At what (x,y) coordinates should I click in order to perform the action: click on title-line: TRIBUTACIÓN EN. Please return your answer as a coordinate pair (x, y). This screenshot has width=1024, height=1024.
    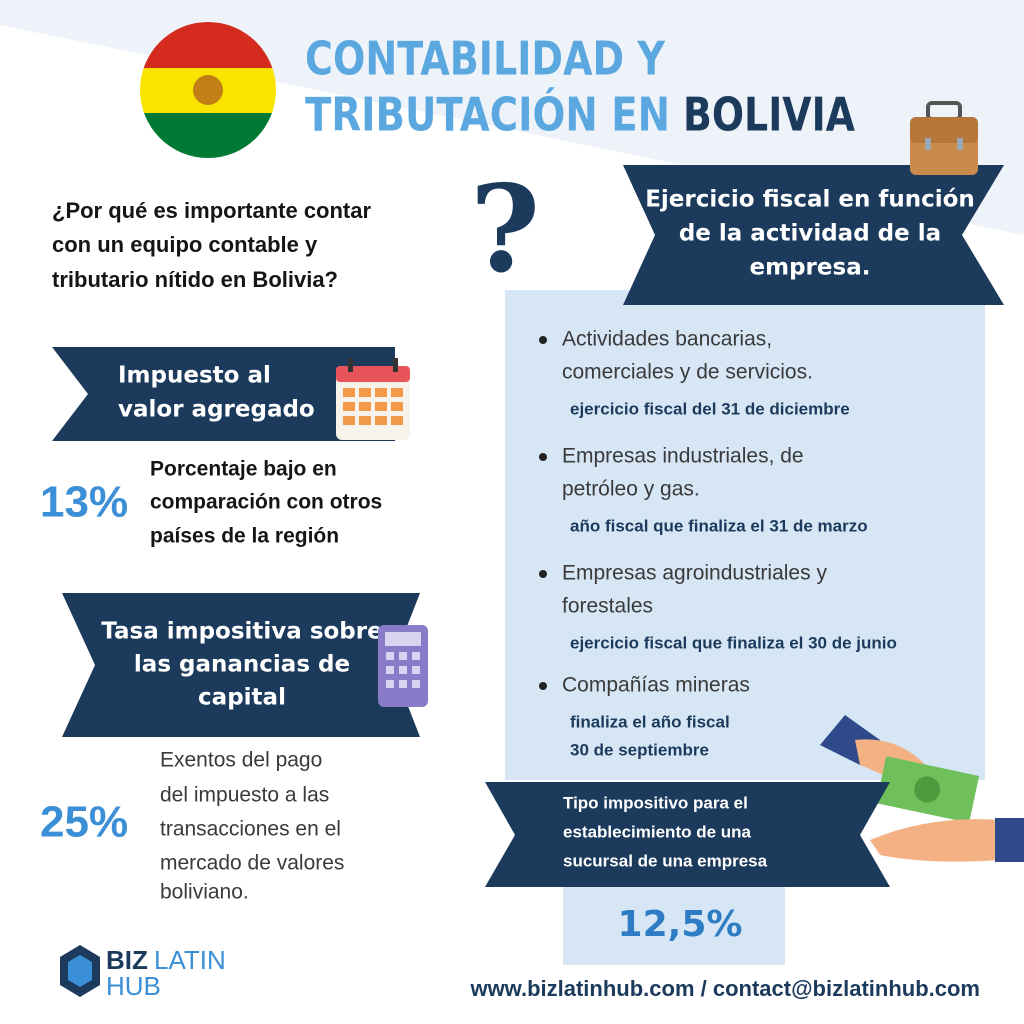
    Looking at the image, I should click on (487, 115).